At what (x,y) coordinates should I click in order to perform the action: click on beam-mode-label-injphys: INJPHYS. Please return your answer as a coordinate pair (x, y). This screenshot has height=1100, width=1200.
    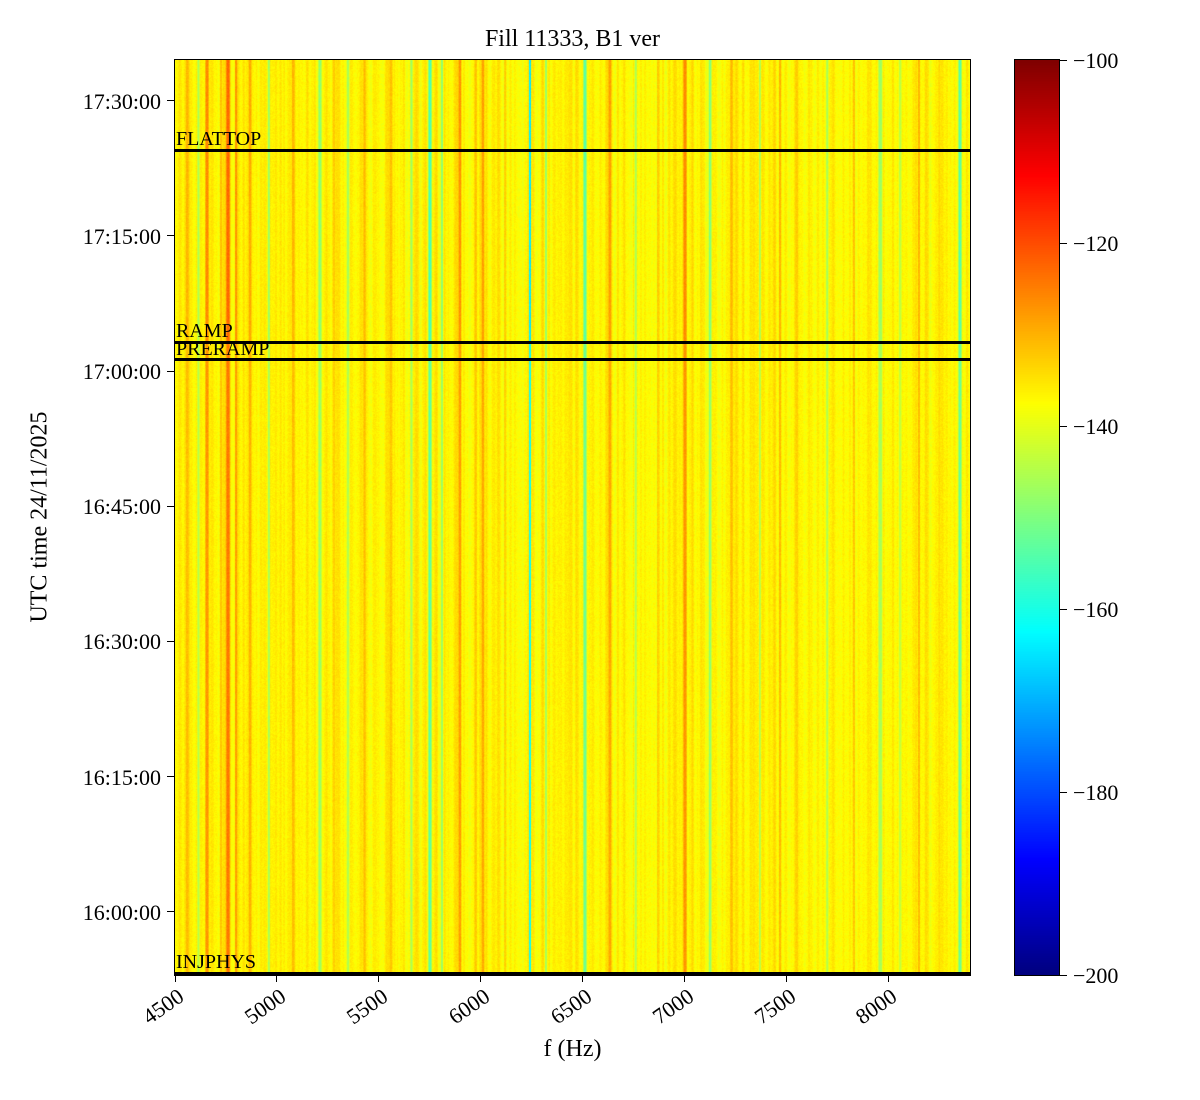
    Looking at the image, I should click on (216, 962).